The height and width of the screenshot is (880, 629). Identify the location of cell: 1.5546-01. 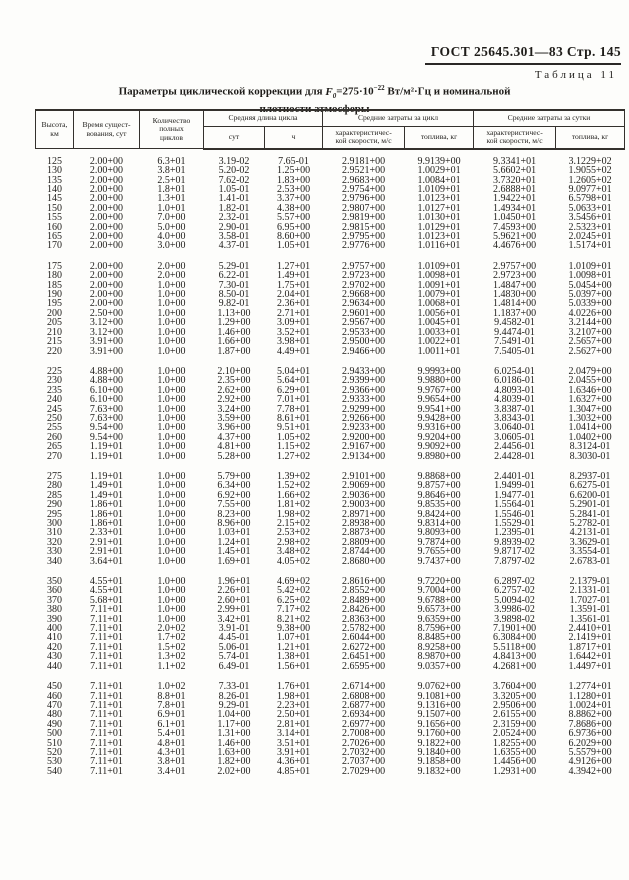
(514, 514).